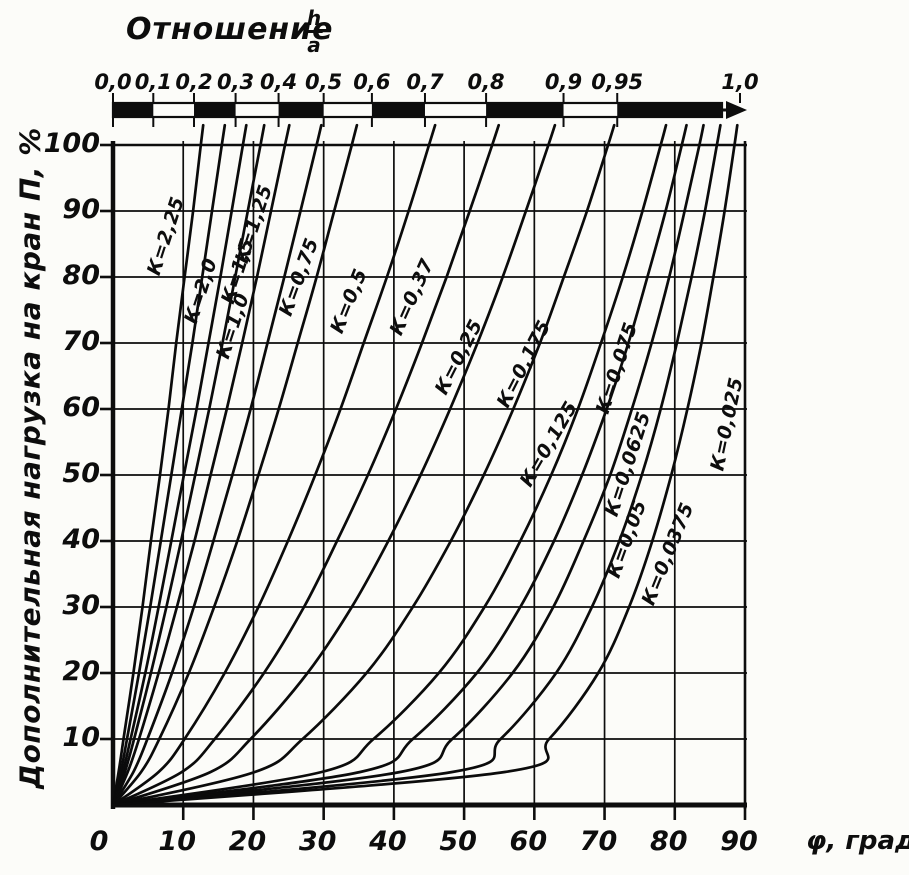 This screenshot has width=909, height=875. What do you see at coordinates (372, 82) in the screenshot?
I see `top-scale-tick-label: 0,6` at bounding box center [372, 82].